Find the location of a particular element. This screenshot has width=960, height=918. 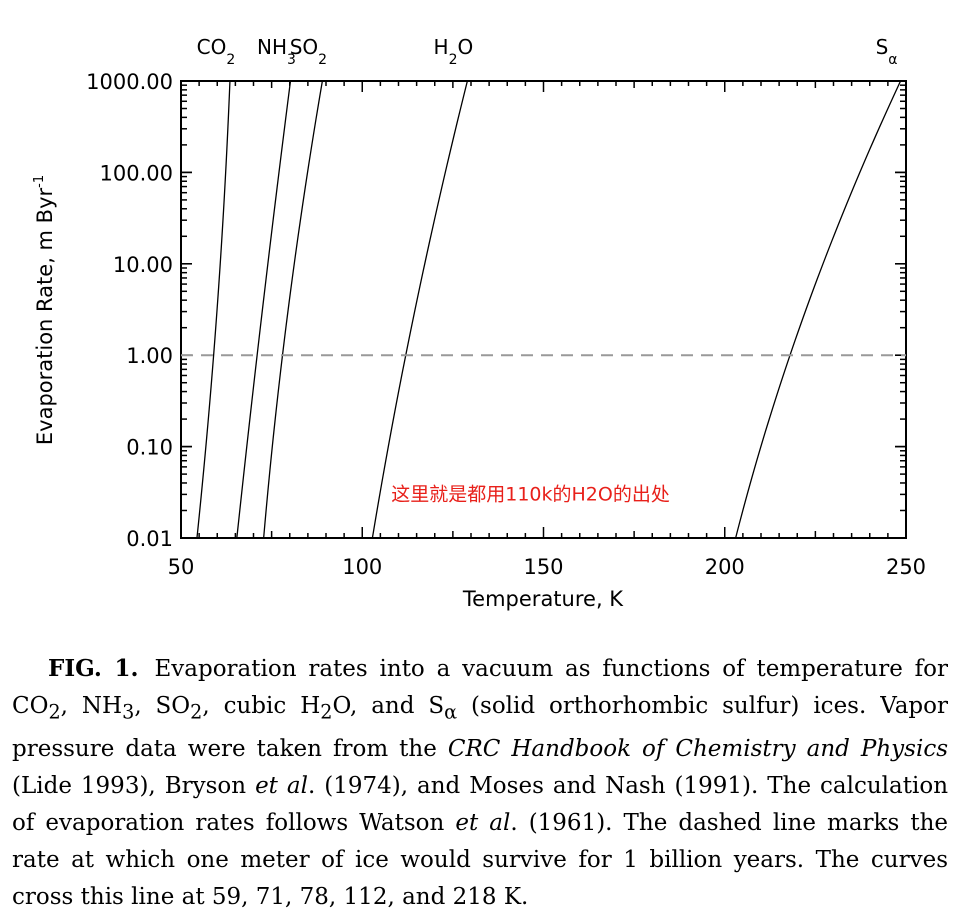

x-tick-label: 200 is located at coordinates (725, 567).